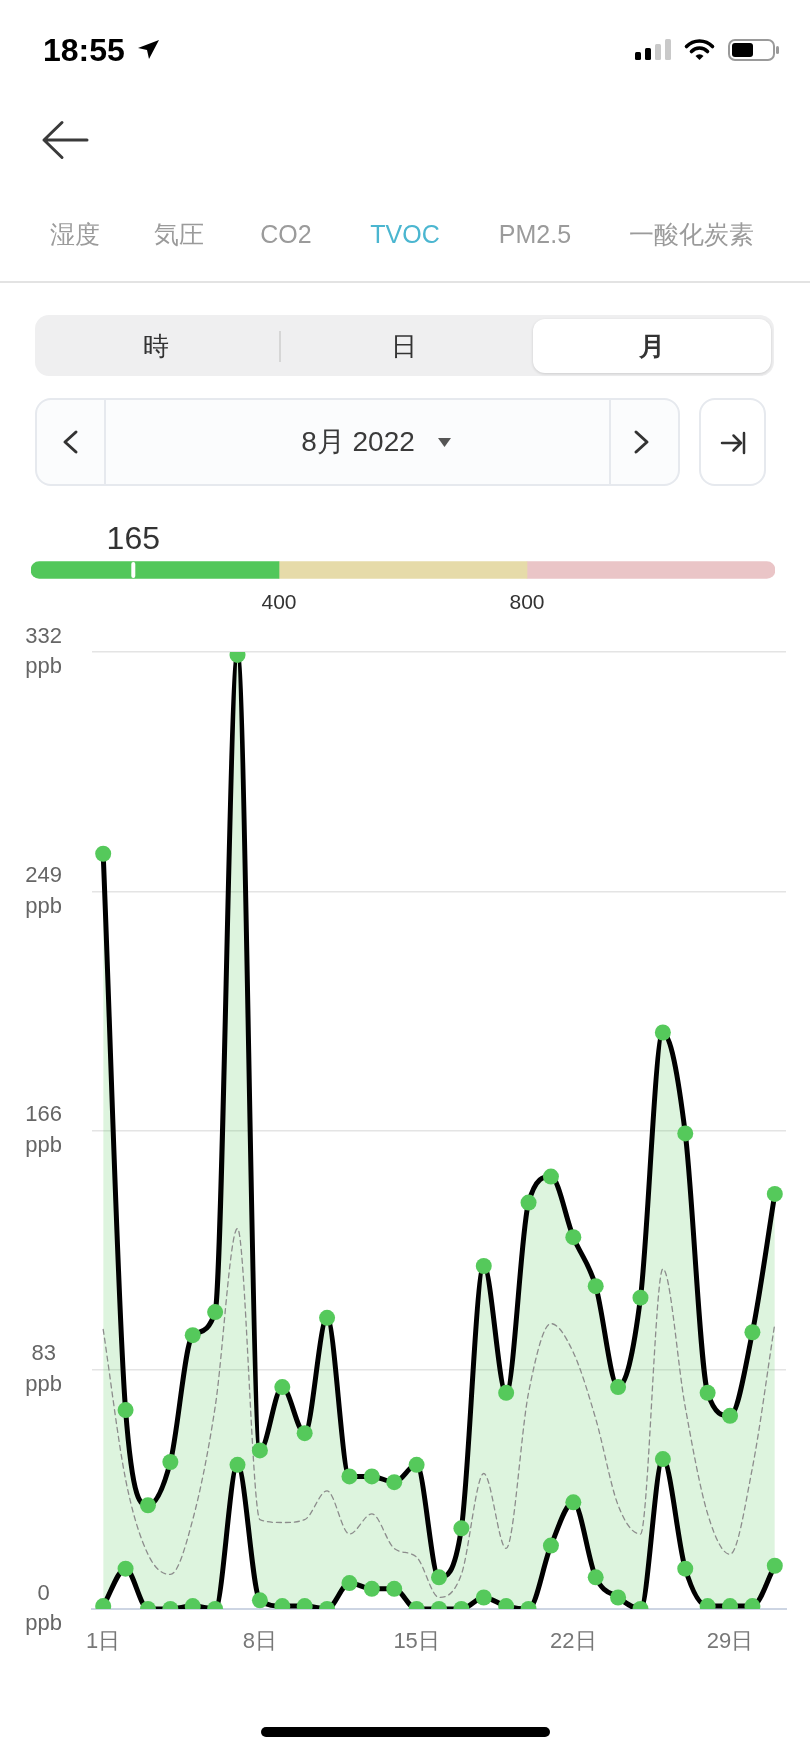 Image resolution: width=810 pixels, height=1754 pixels. I want to click on text: 日, so click(404, 346).